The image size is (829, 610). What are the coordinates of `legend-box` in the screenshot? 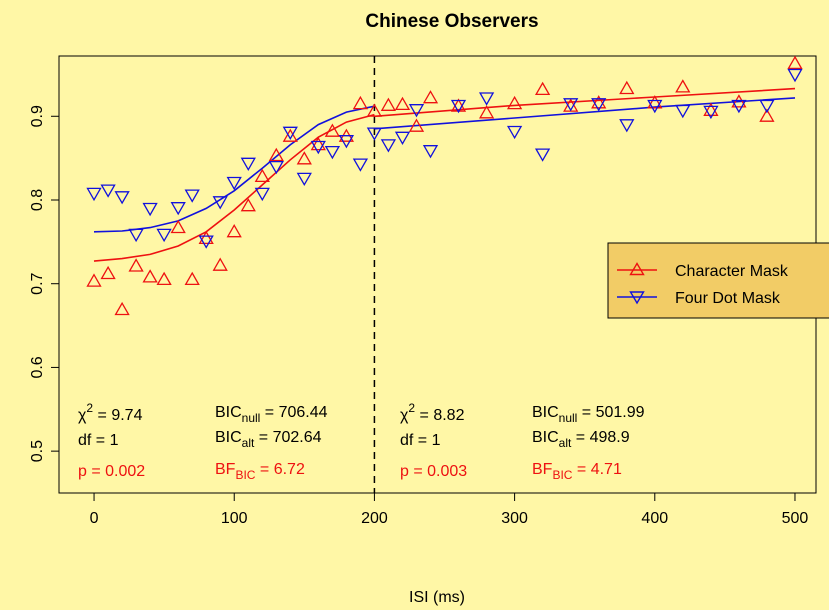 It's located at (718, 280).